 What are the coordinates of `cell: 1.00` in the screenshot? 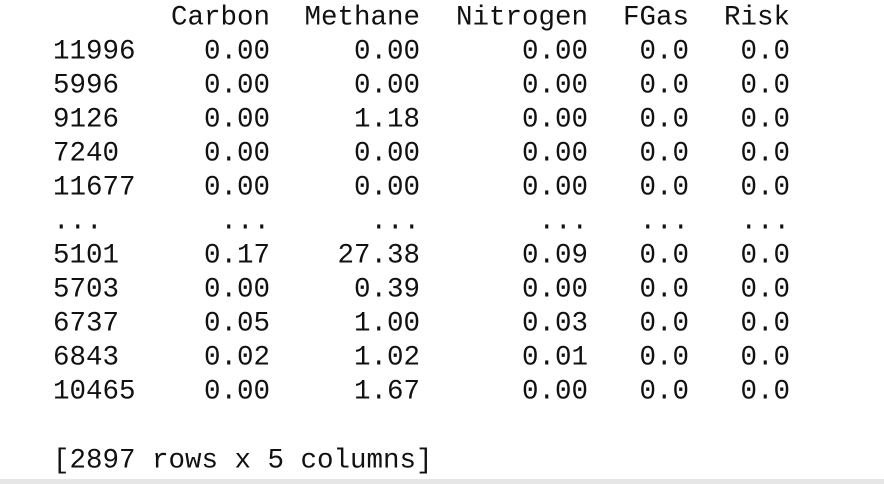 It's located at (387, 323).